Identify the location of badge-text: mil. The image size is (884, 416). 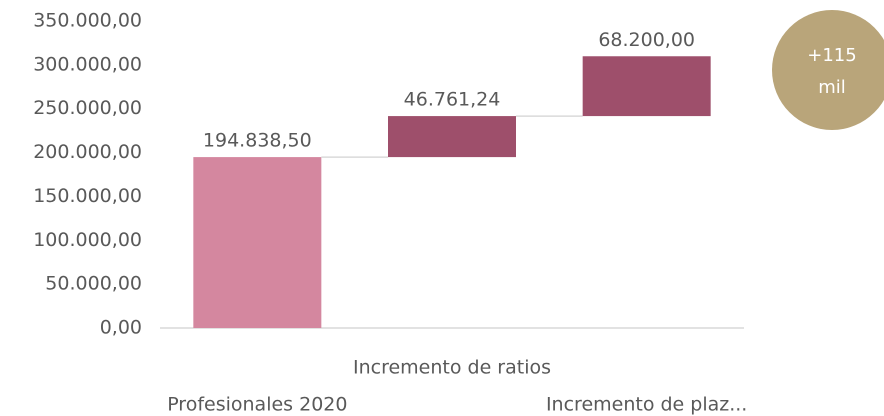
(832, 87).